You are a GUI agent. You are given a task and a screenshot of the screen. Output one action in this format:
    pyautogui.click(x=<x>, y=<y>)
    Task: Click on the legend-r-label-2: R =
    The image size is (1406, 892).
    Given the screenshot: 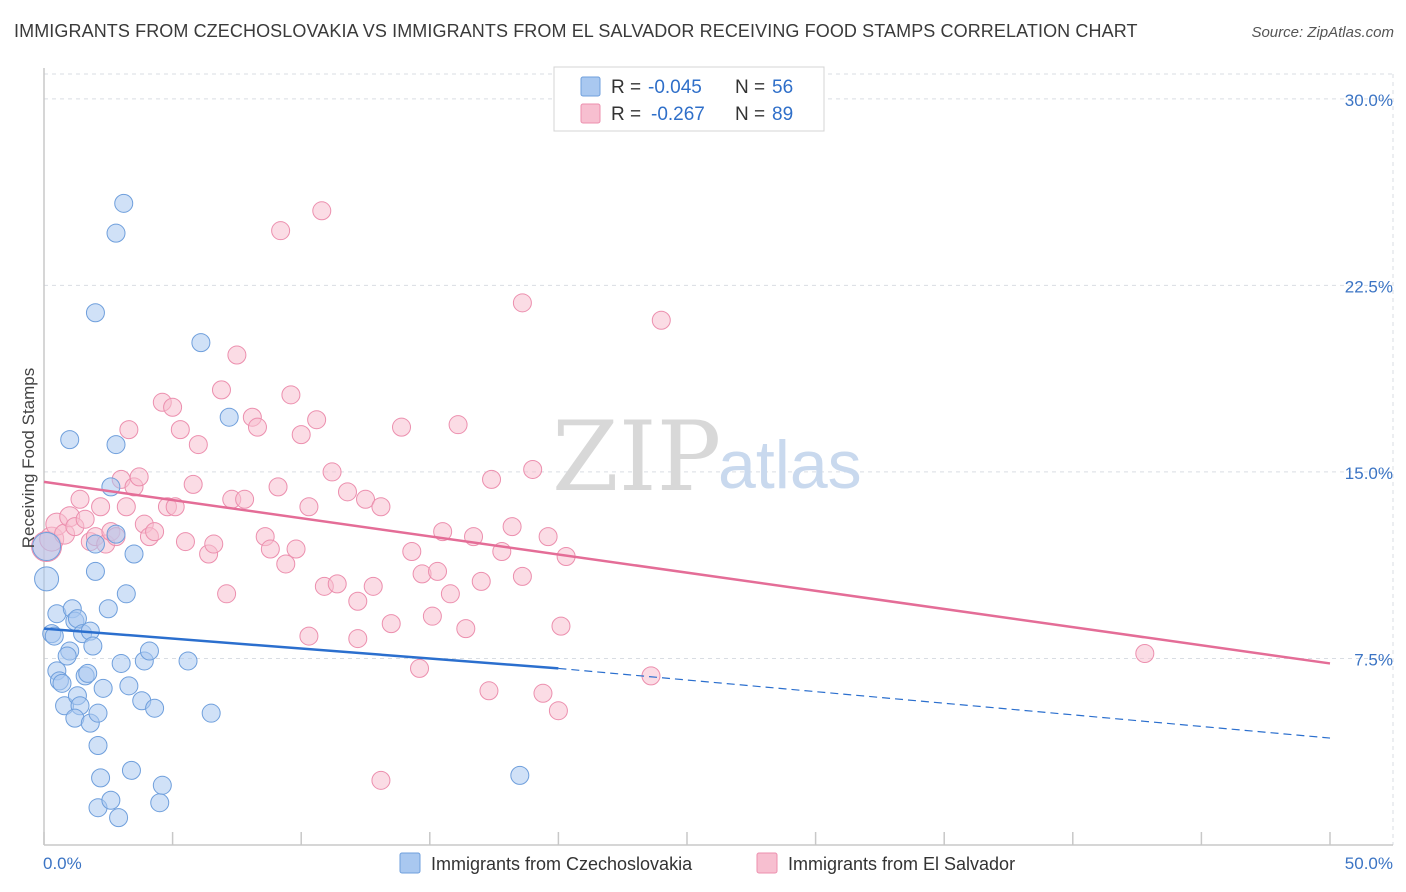 What is the action you would take?
    pyautogui.click(x=626, y=114)
    